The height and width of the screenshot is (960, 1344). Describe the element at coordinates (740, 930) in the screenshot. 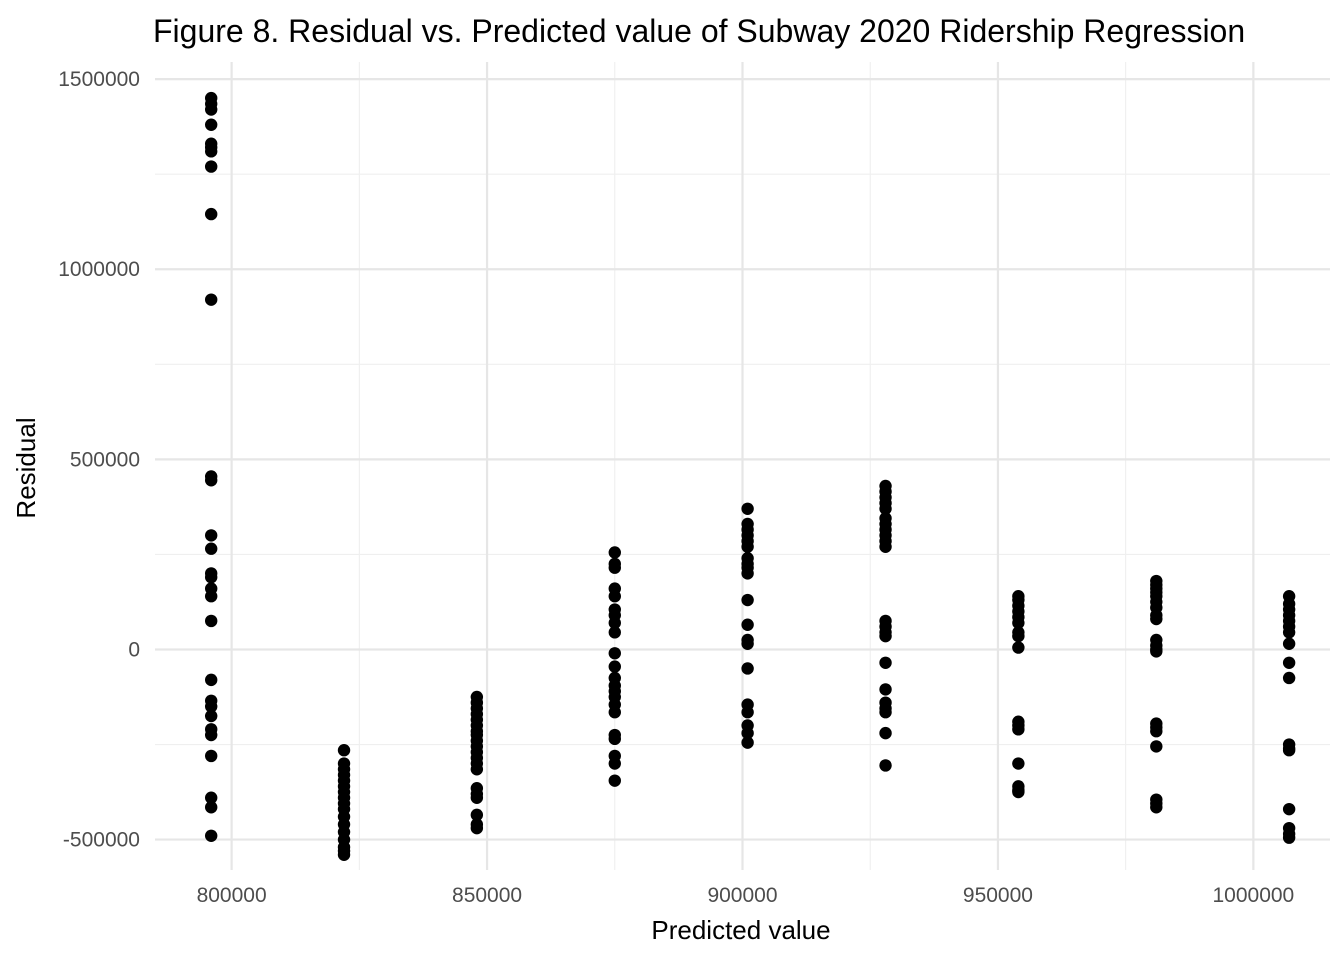

I see `x-axis-title: Predicted value` at that location.